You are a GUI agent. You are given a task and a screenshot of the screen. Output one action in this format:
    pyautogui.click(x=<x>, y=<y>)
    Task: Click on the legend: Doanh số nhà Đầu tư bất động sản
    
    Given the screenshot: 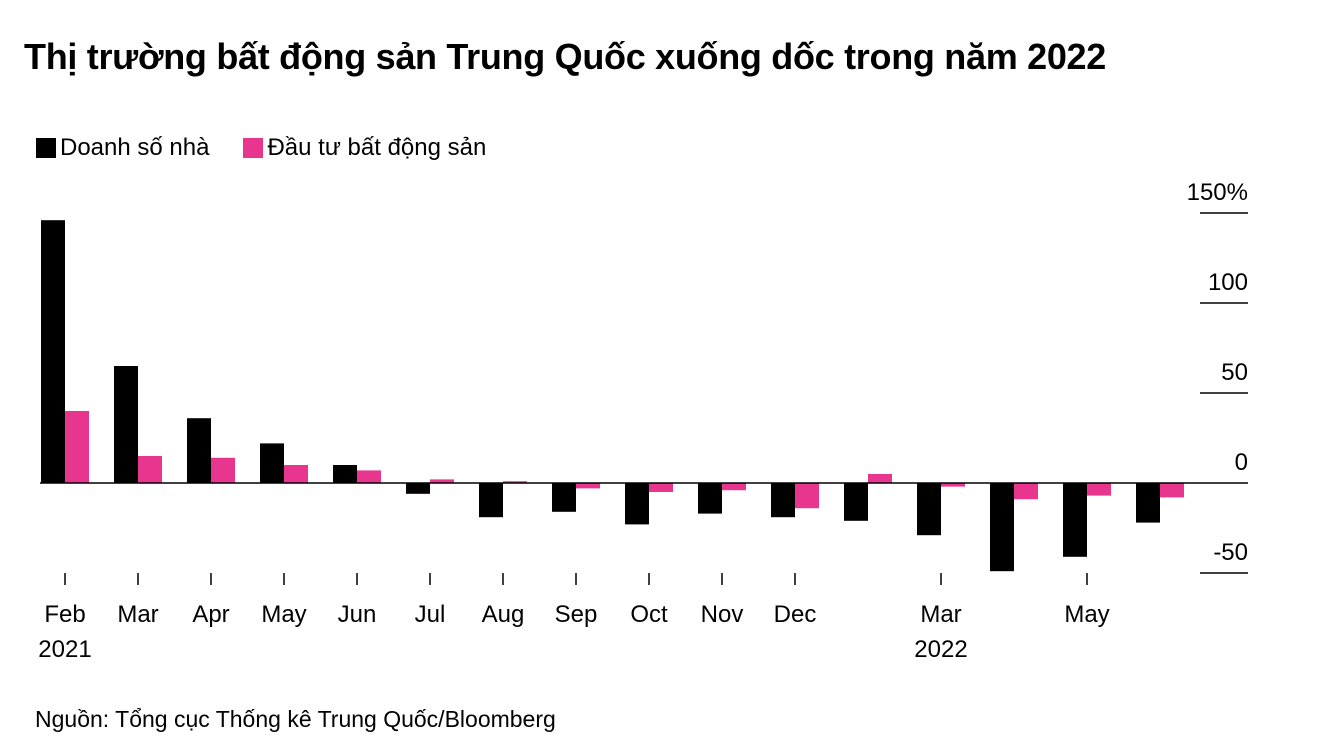 What is the action you would take?
    pyautogui.click(x=278, y=148)
    